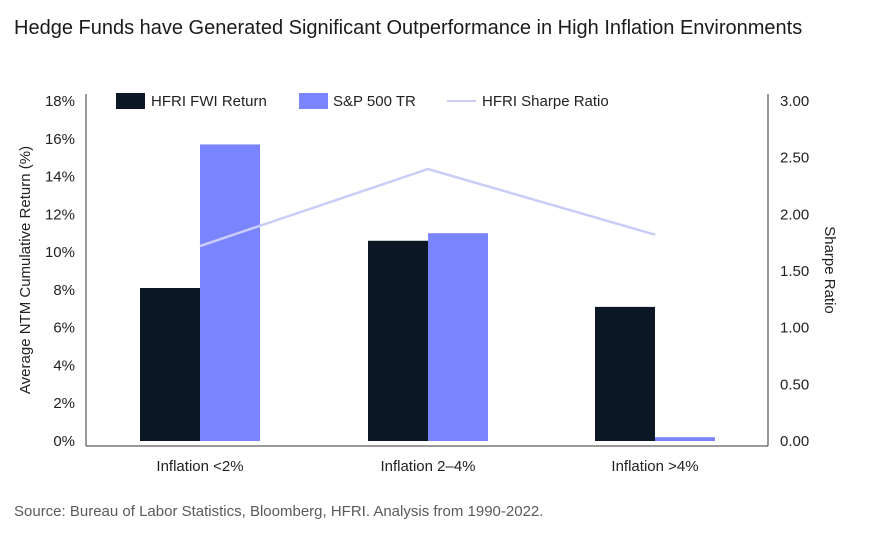 This screenshot has height=560, width=882. I want to click on y2-tick-label: 2.50, so click(794, 158).